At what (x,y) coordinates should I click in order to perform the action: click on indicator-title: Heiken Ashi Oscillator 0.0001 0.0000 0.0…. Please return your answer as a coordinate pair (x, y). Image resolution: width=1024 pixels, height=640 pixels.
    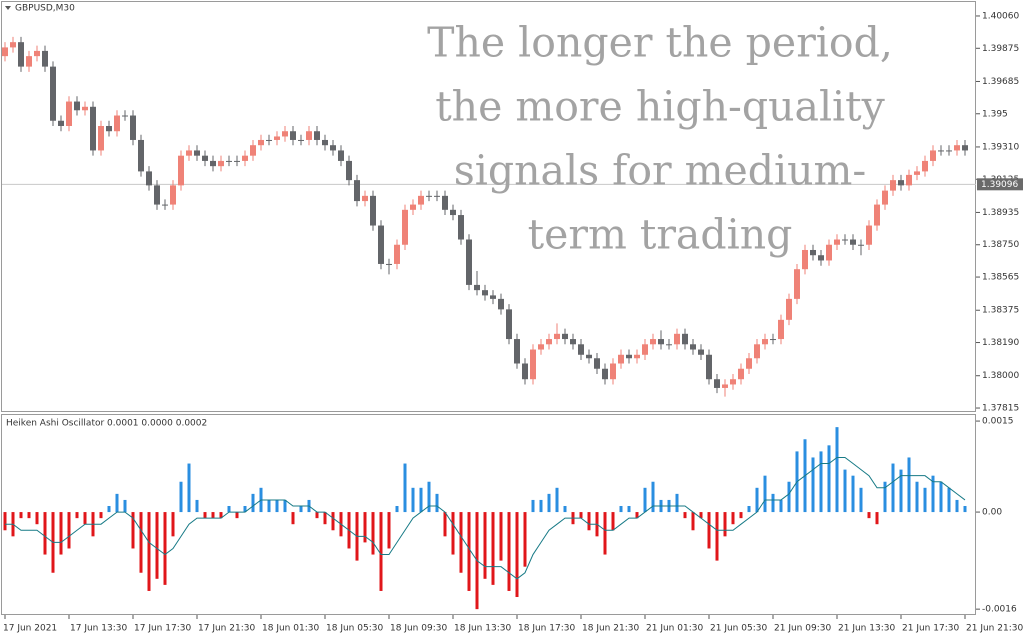
    Looking at the image, I should click on (106, 424).